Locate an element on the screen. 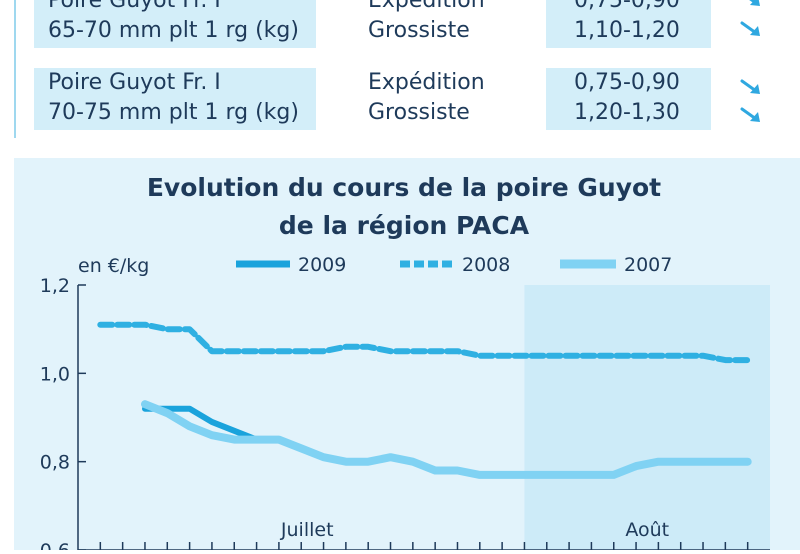  price-cell: 0,75-0,90 1,10-1,20 is located at coordinates (628, 24).